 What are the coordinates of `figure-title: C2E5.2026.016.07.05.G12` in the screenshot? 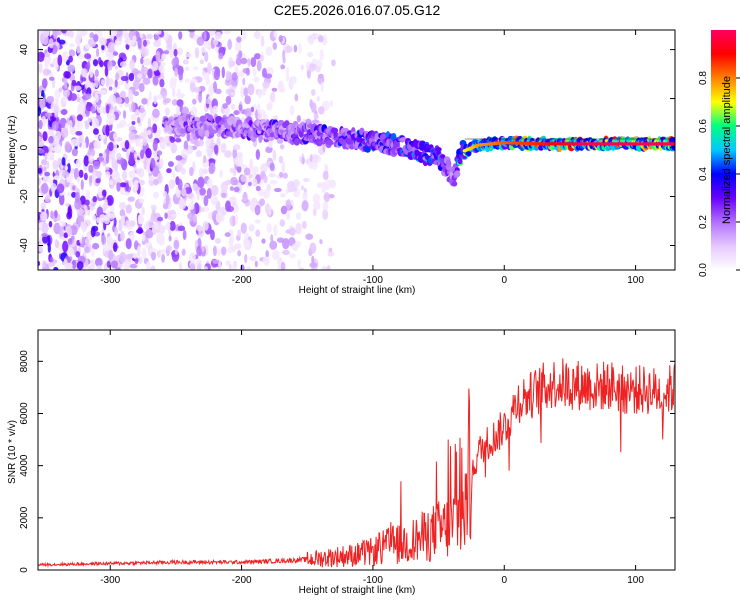 It's located at (357, 10).